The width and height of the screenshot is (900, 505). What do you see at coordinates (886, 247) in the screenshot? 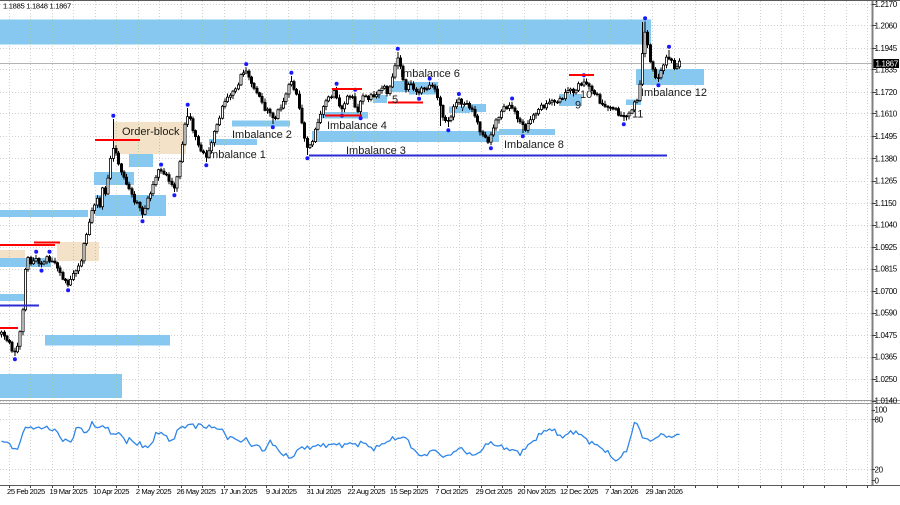
I see `svg-text: 1.0925` at bounding box center [886, 247].